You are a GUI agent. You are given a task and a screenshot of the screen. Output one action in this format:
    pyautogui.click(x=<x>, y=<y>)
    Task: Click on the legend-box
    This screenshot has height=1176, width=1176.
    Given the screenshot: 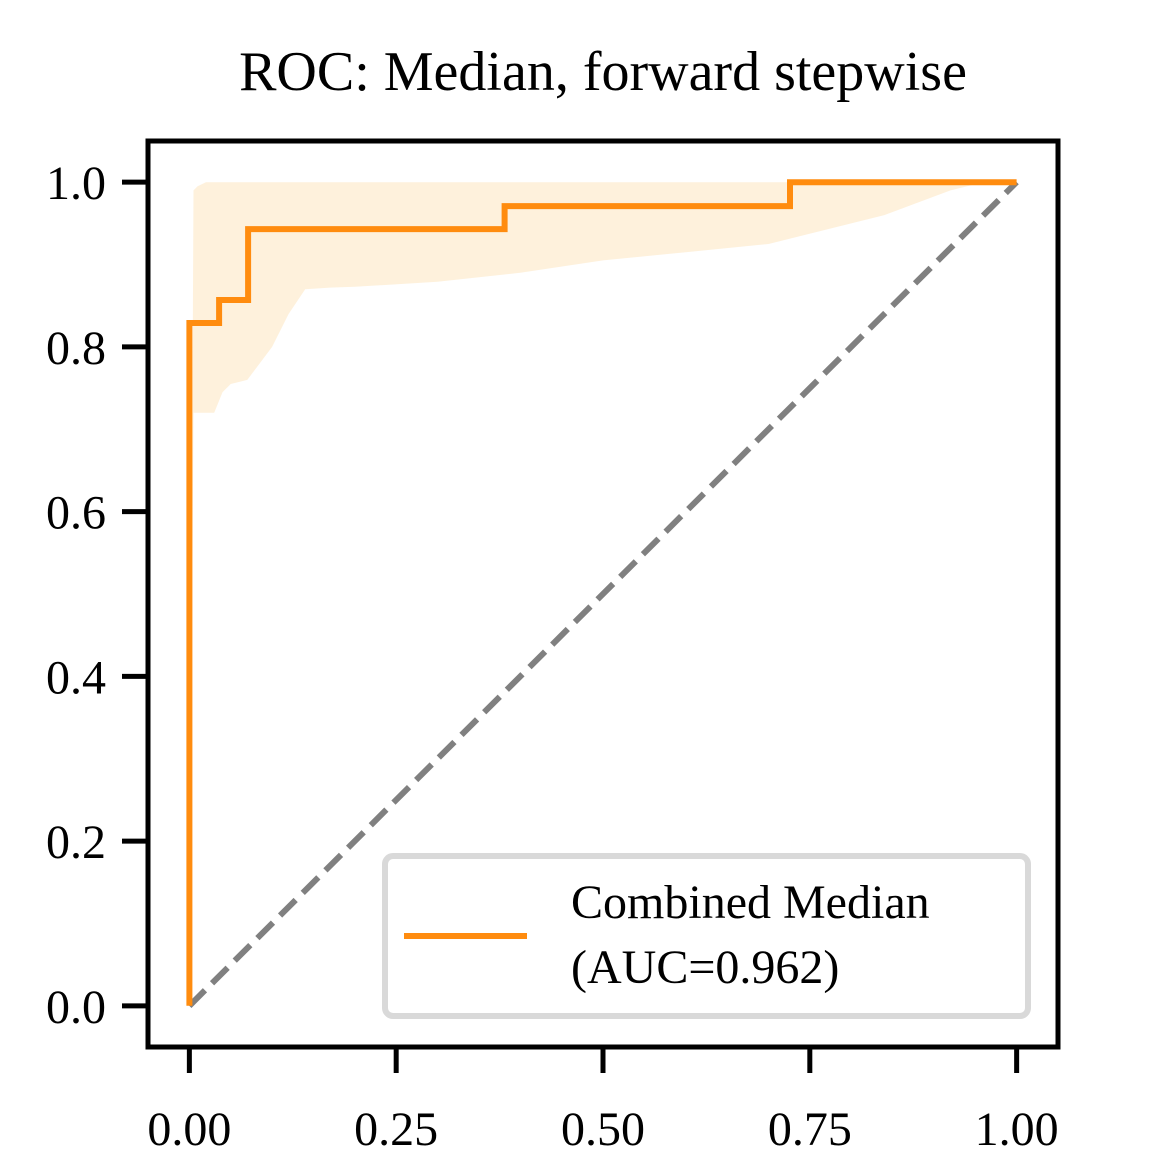 What is the action you would take?
    pyautogui.click(x=706, y=936)
    